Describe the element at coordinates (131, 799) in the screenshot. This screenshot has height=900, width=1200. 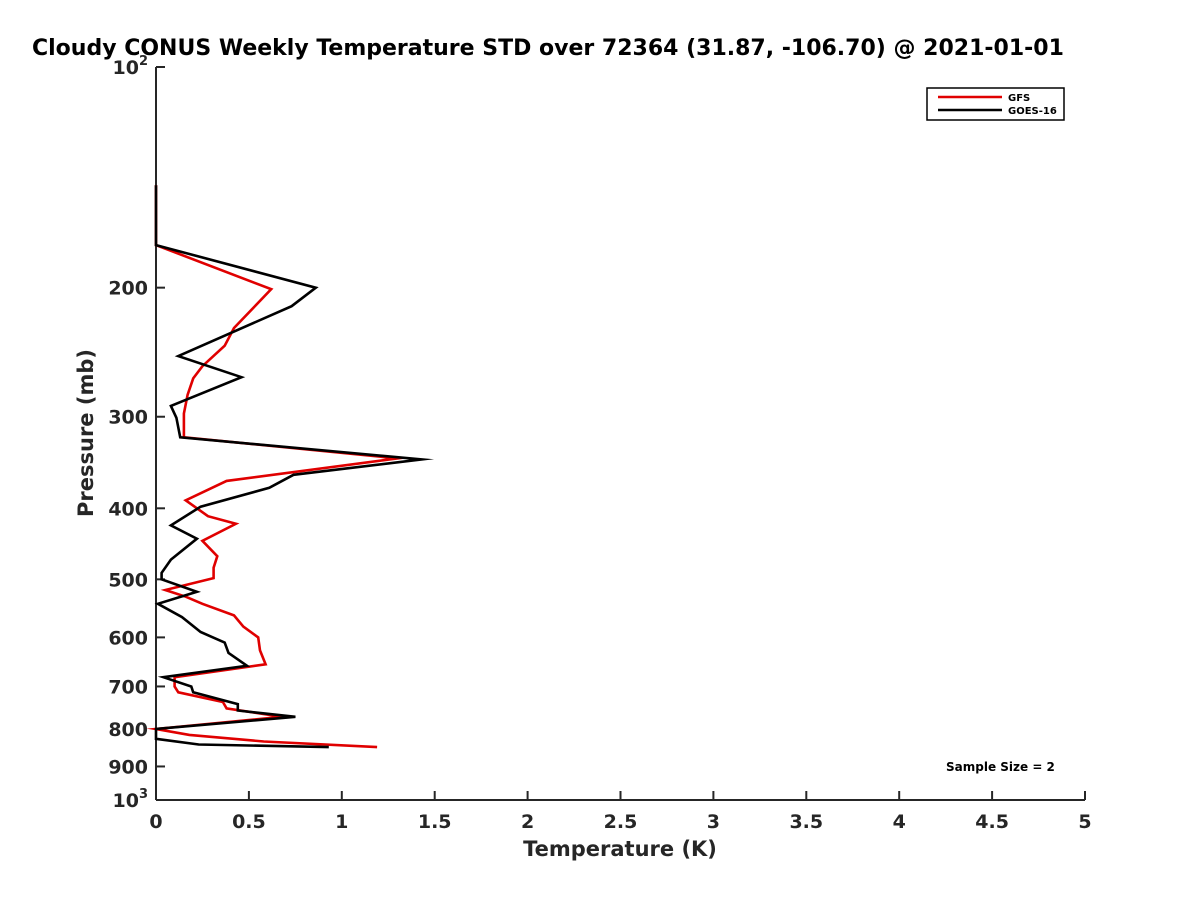
I see `y-tick-label: 10³` at that location.